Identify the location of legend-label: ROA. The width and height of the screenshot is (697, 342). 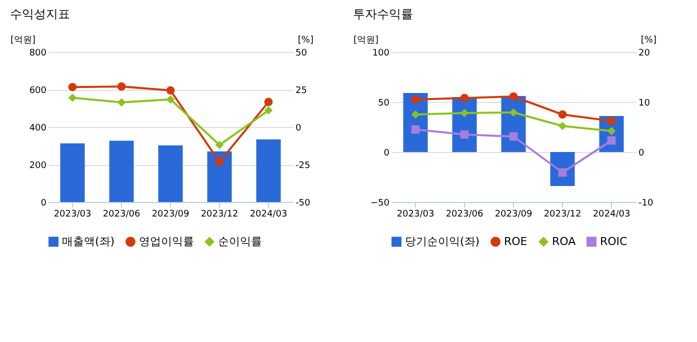
(564, 241).